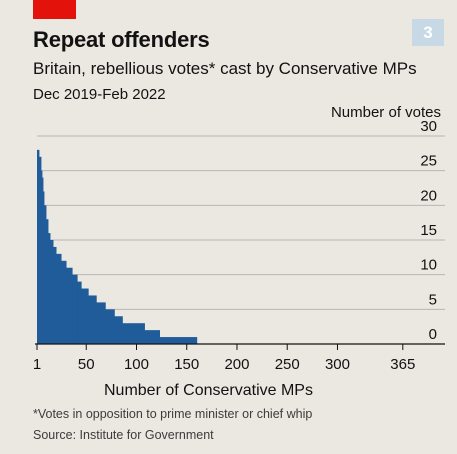 The width and height of the screenshot is (457, 454). Describe the element at coordinates (121, 39) in the screenshot. I see `chart-title: Repeat offenders` at that location.